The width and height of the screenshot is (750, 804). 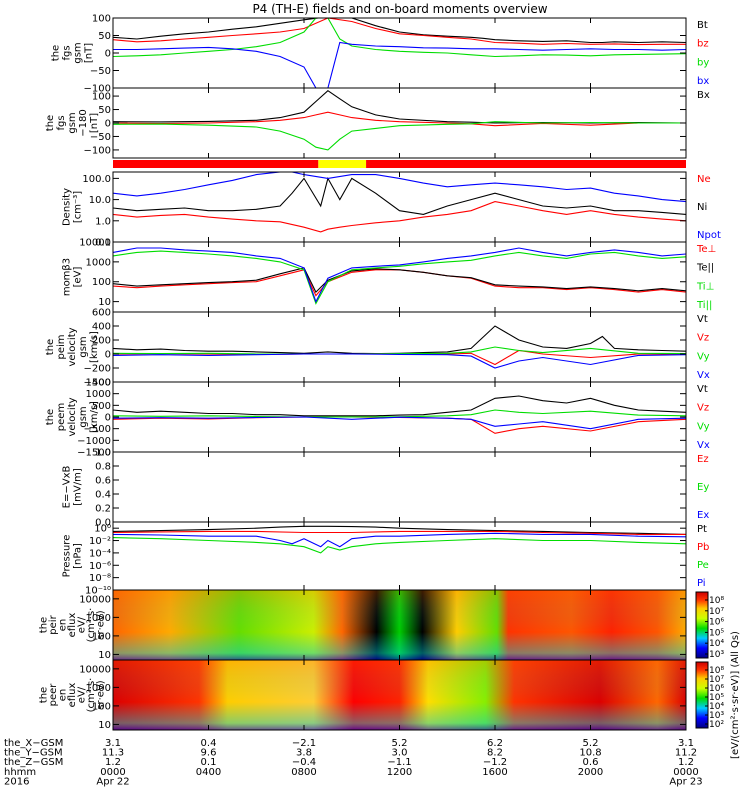 I want to click on panel-efield: Ez Ey Ex 1.0 0.8 0.6 0.4 0.2 0.0 E=−VxB[mV/m], so click(x=386, y=488).